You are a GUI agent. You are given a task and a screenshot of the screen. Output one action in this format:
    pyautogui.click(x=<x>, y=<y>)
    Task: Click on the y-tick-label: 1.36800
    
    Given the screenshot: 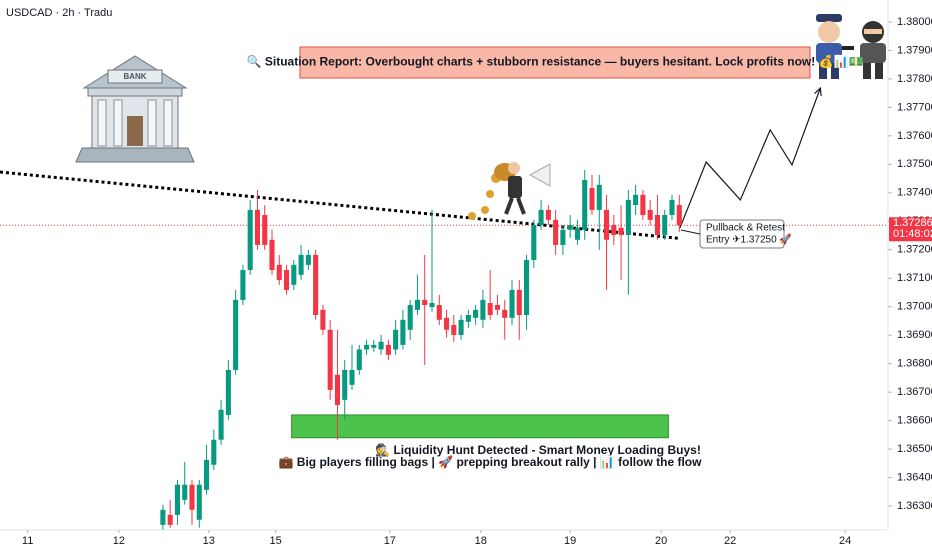 What is the action you would take?
    pyautogui.click(x=914, y=364)
    